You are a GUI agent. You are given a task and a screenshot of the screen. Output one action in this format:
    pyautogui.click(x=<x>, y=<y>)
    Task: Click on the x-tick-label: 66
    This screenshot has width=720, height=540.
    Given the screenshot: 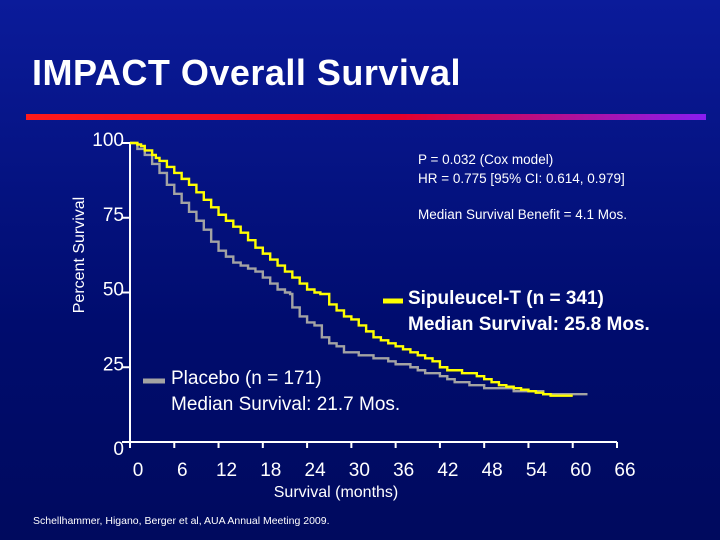 What is the action you would take?
    pyautogui.click(x=624, y=470)
    